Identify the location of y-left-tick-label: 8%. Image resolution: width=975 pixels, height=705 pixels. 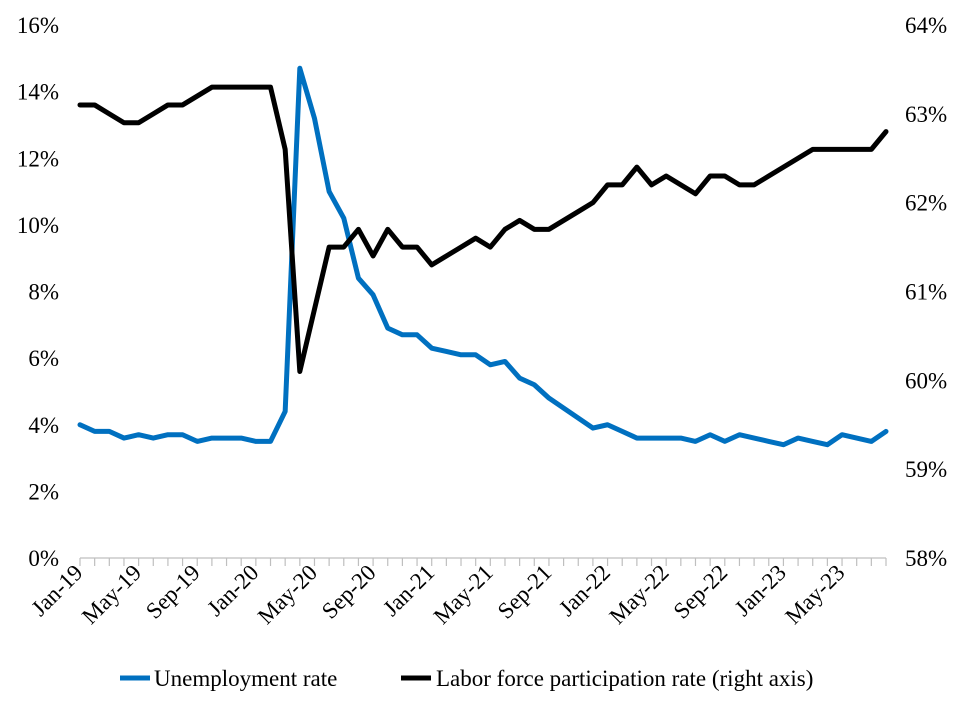
(43, 292).